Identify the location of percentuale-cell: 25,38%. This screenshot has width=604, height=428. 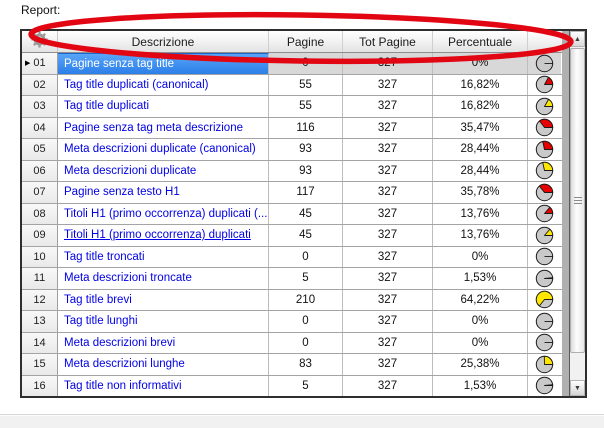
(480, 364).